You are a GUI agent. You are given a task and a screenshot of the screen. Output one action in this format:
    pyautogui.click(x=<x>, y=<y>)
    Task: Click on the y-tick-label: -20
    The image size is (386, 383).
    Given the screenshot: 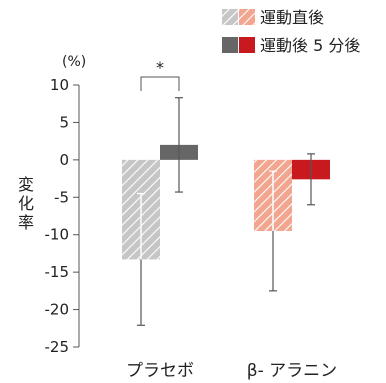 What is the action you would take?
    pyautogui.click(x=57, y=310)
    